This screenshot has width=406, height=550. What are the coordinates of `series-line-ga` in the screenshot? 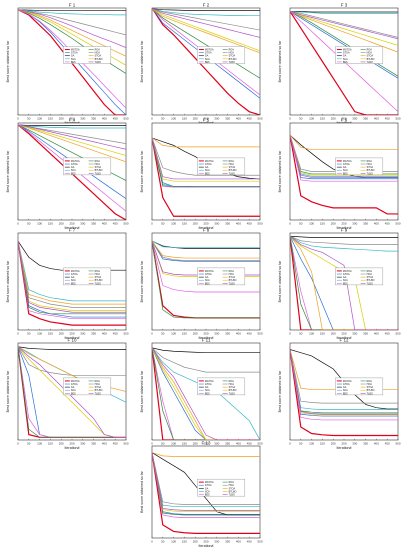 It's located at (72, 125).